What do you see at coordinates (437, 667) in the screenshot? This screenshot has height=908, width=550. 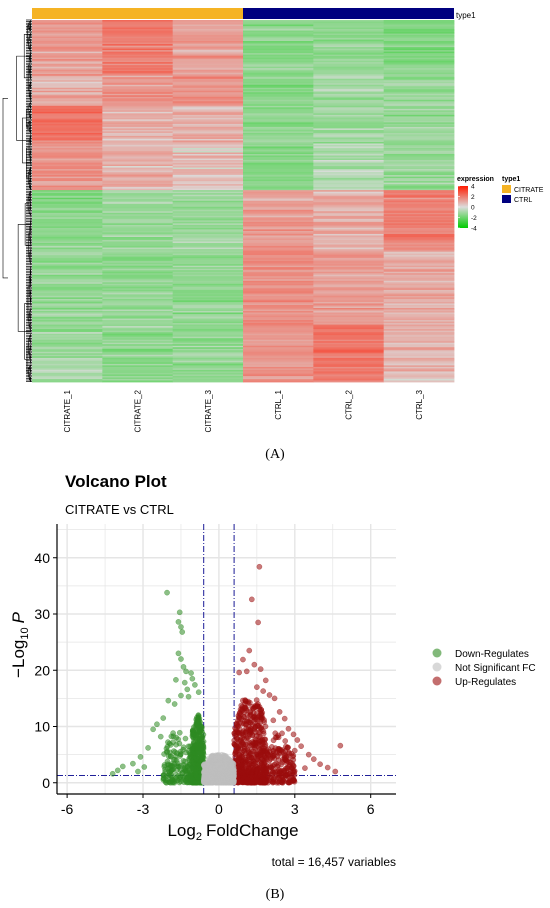 I see `legend-marker-ns` at bounding box center [437, 667].